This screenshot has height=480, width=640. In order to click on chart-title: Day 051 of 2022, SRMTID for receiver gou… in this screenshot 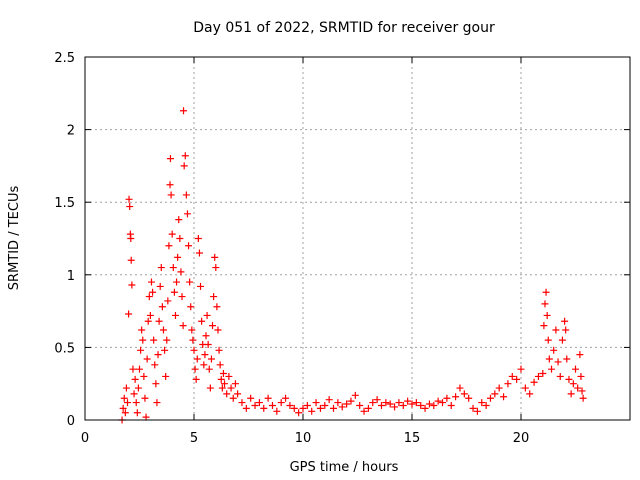, I will do `click(344, 28)`.